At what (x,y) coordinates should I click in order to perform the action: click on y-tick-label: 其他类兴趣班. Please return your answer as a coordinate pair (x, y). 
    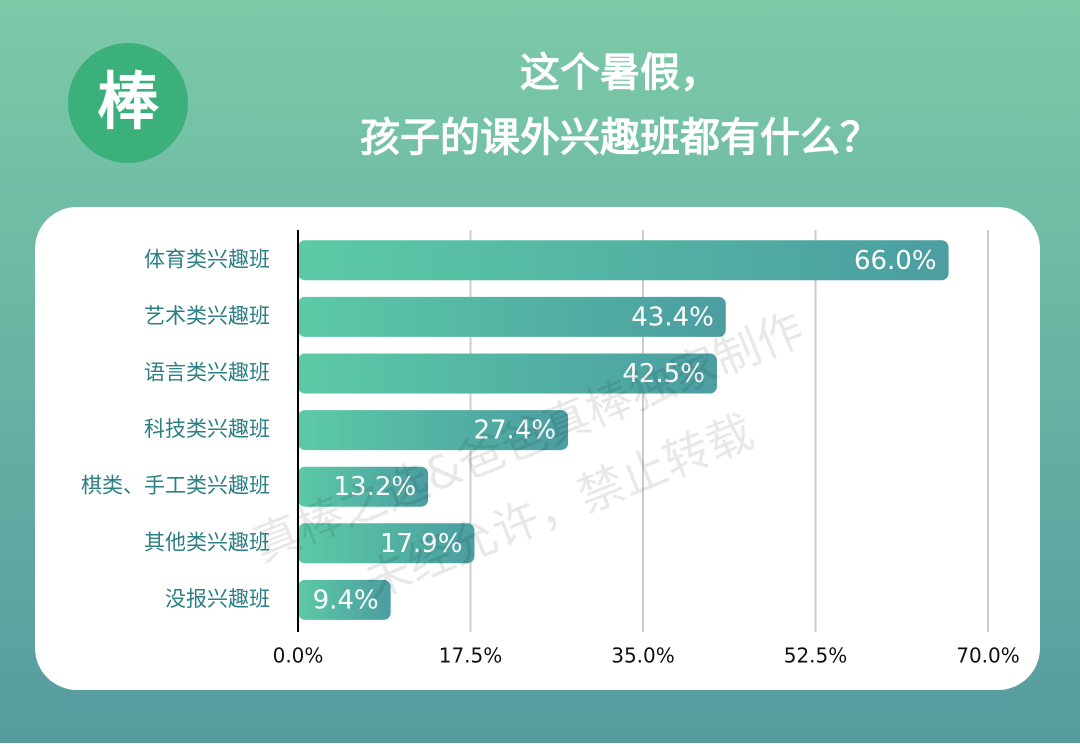
    Looking at the image, I should click on (207, 542).